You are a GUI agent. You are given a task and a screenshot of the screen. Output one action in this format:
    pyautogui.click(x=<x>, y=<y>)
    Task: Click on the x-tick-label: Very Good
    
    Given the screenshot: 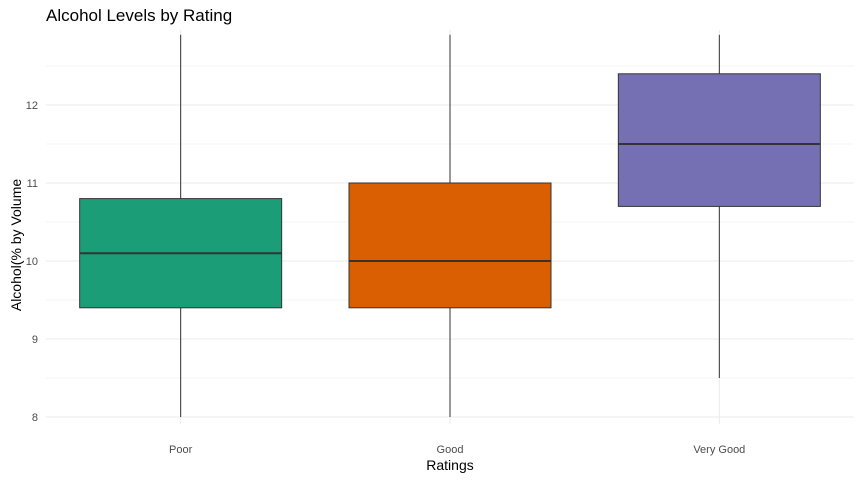 What is the action you would take?
    pyautogui.click(x=719, y=450)
    